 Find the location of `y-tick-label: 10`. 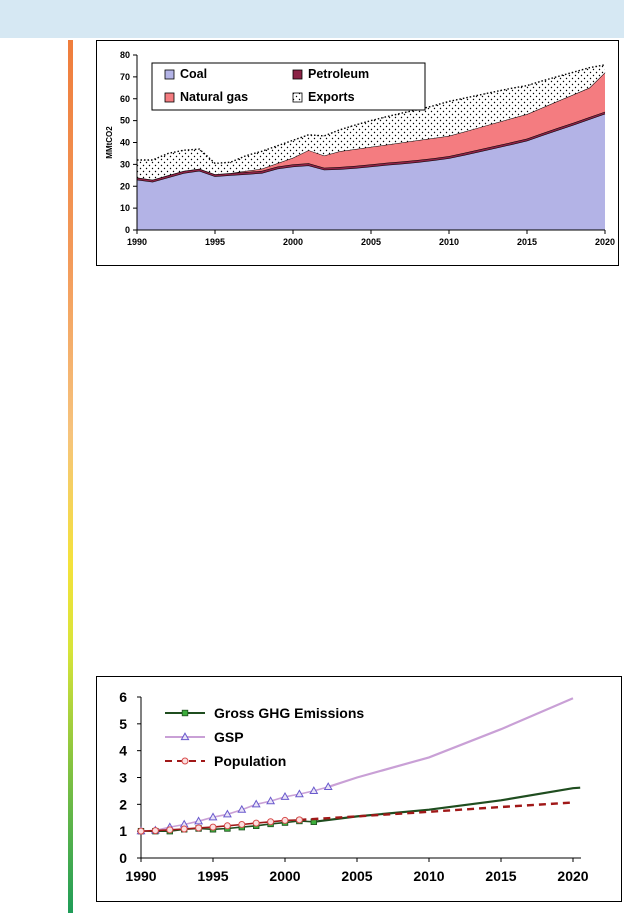

y-tick-label: 10 is located at coordinates (125, 208).